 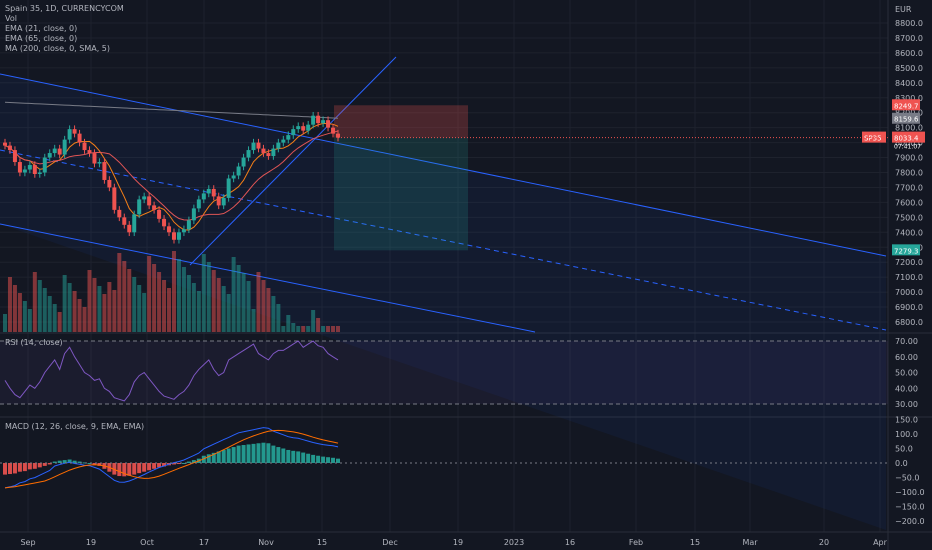 What do you see at coordinates (909, 292) in the screenshot?
I see `price-tick-label: 7000.0` at bounding box center [909, 292].